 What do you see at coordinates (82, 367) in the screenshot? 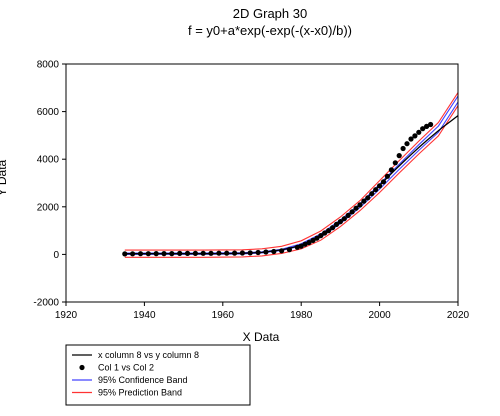
I see `legend-marker-point` at bounding box center [82, 367].